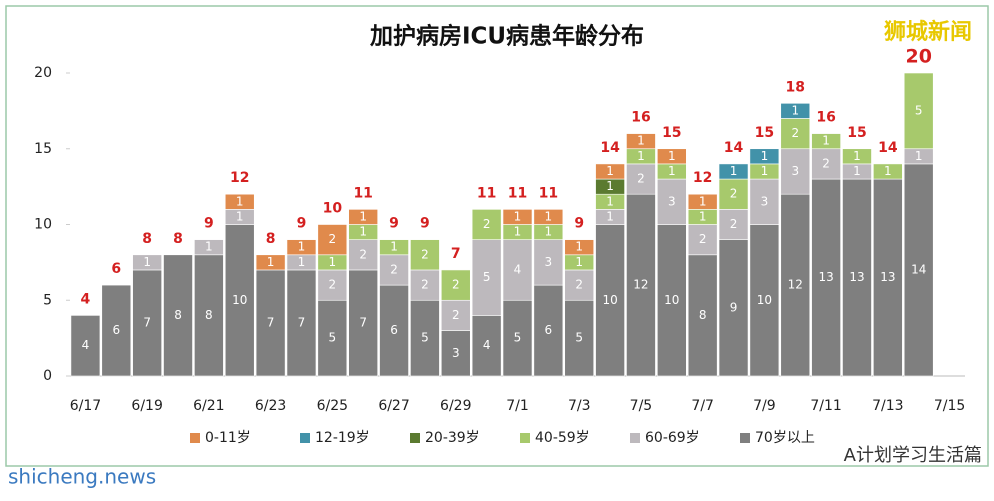 This screenshot has height=501, width=994. What do you see at coordinates (825, 118) in the screenshot?
I see `total-label: 16` at bounding box center [825, 118].